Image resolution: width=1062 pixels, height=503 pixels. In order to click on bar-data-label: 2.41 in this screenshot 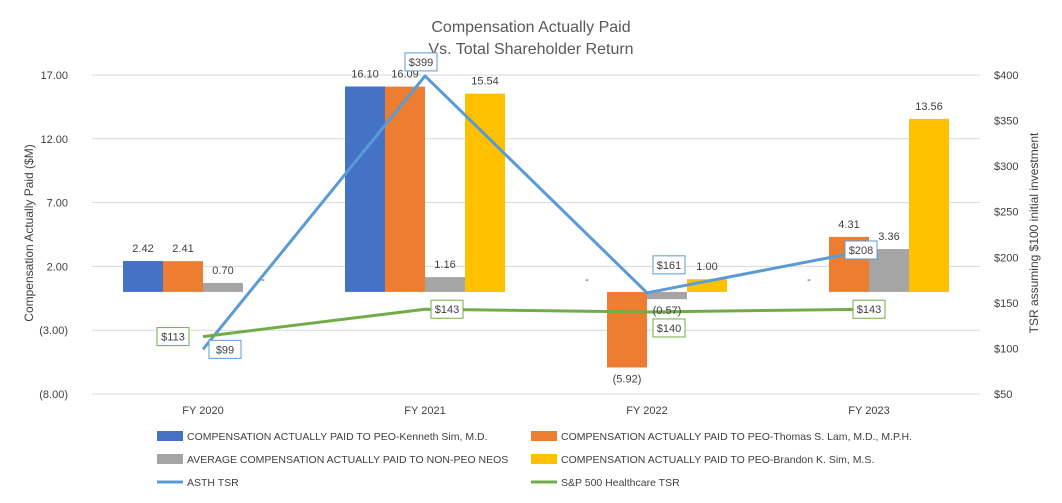, I will do `click(182, 249)`.